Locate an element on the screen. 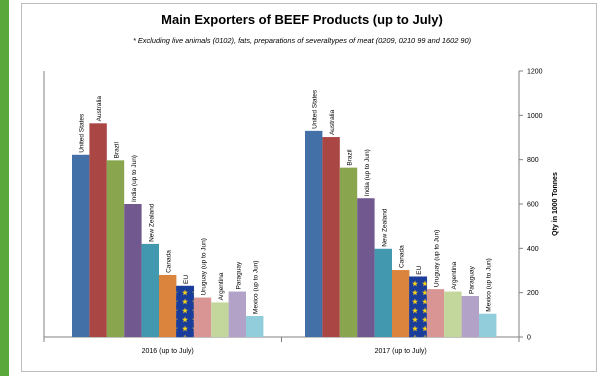 This screenshot has height=376, width=604. y-tick-label: 0 is located at coordinates (529, 338).